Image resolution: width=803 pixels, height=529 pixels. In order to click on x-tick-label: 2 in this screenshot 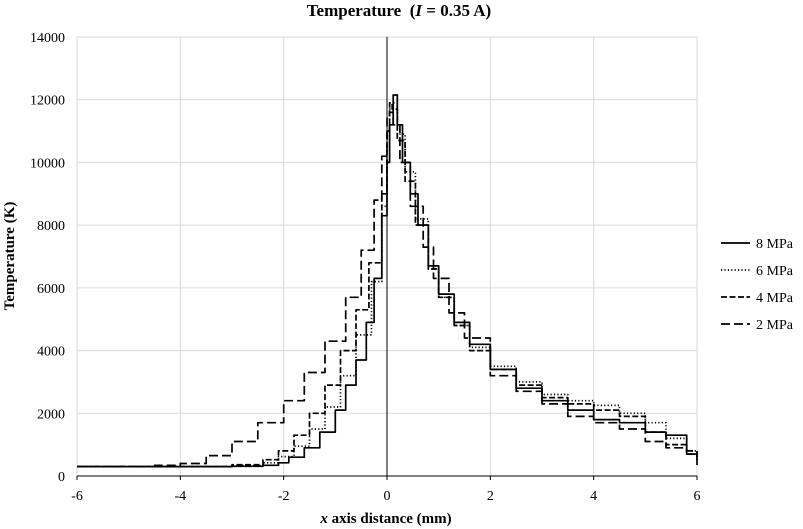, I will do `click(490, 496)`.